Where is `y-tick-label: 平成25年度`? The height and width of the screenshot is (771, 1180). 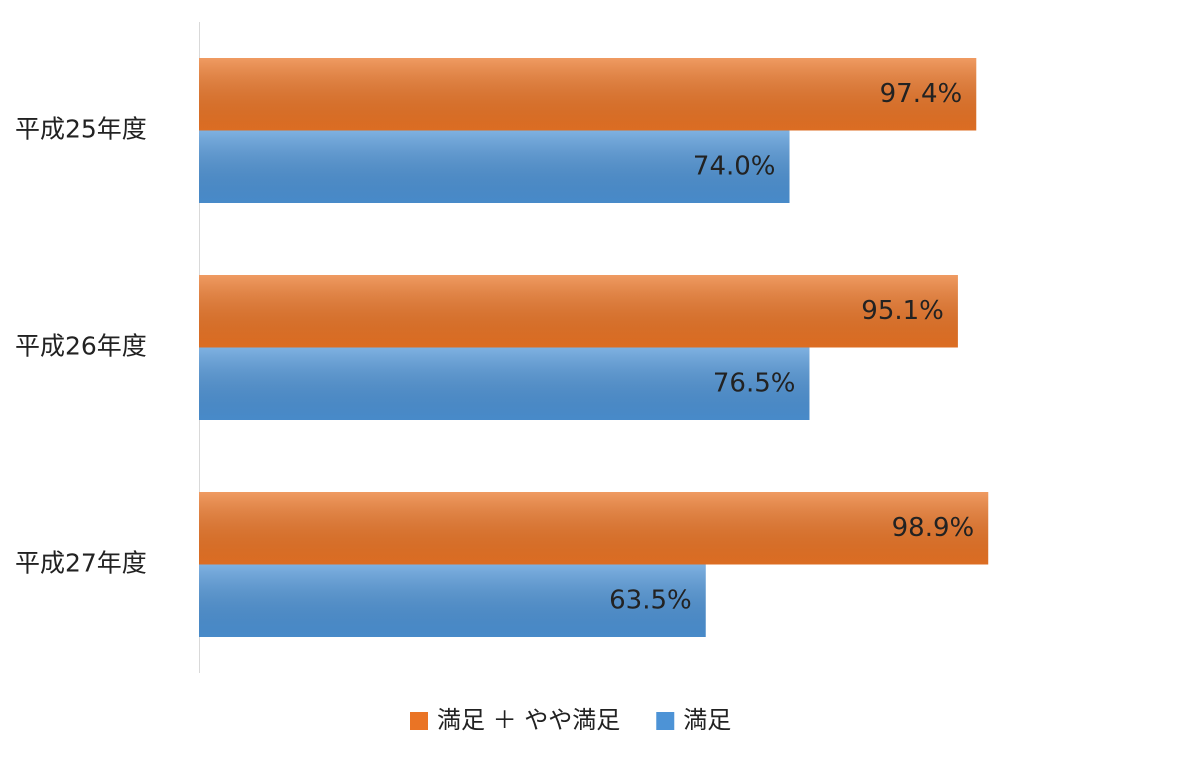
y-tick-label: 平成25年度 is located at coordinates (81, 129).